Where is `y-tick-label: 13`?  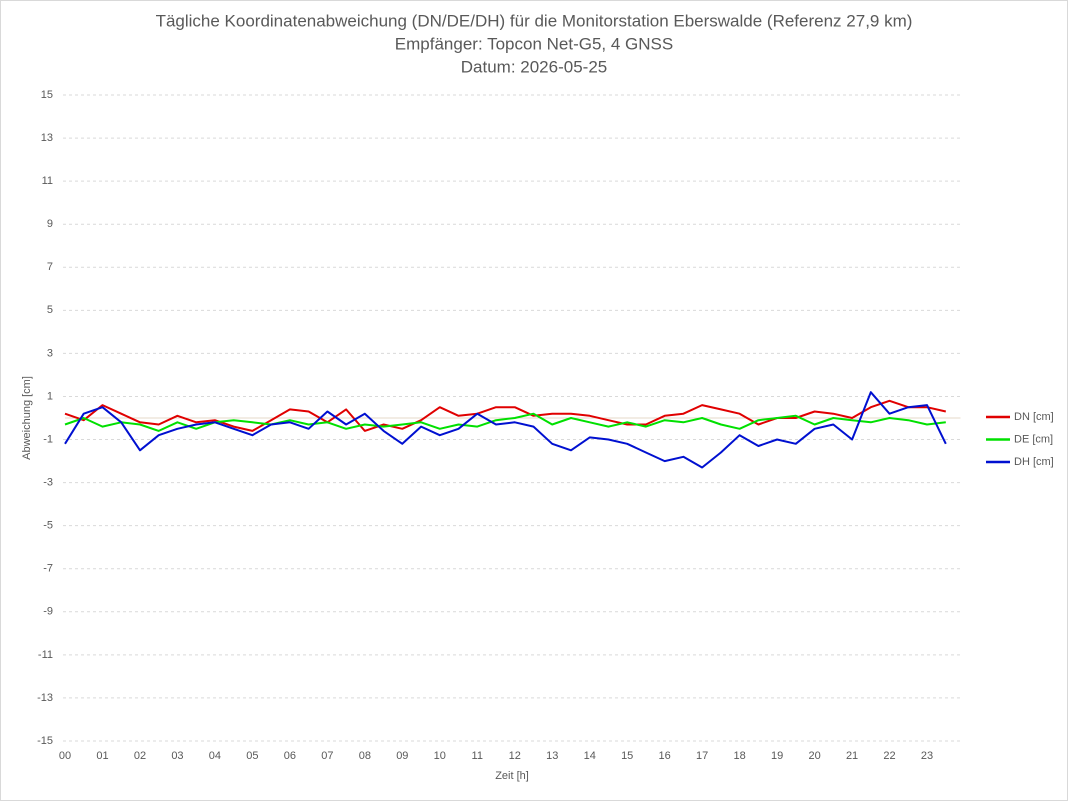
y-tick-label: 13 is located at coordinates (47, 138).